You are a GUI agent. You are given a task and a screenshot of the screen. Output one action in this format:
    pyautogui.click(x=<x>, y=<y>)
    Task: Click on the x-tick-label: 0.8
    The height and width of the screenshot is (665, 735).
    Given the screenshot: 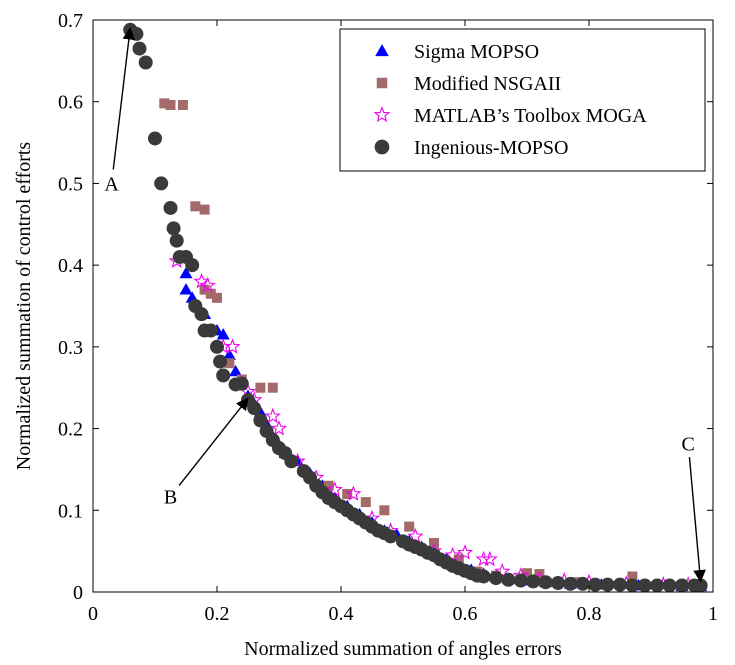 What is the action you would take?
    pyautogui.click(x=589, y=614)
    